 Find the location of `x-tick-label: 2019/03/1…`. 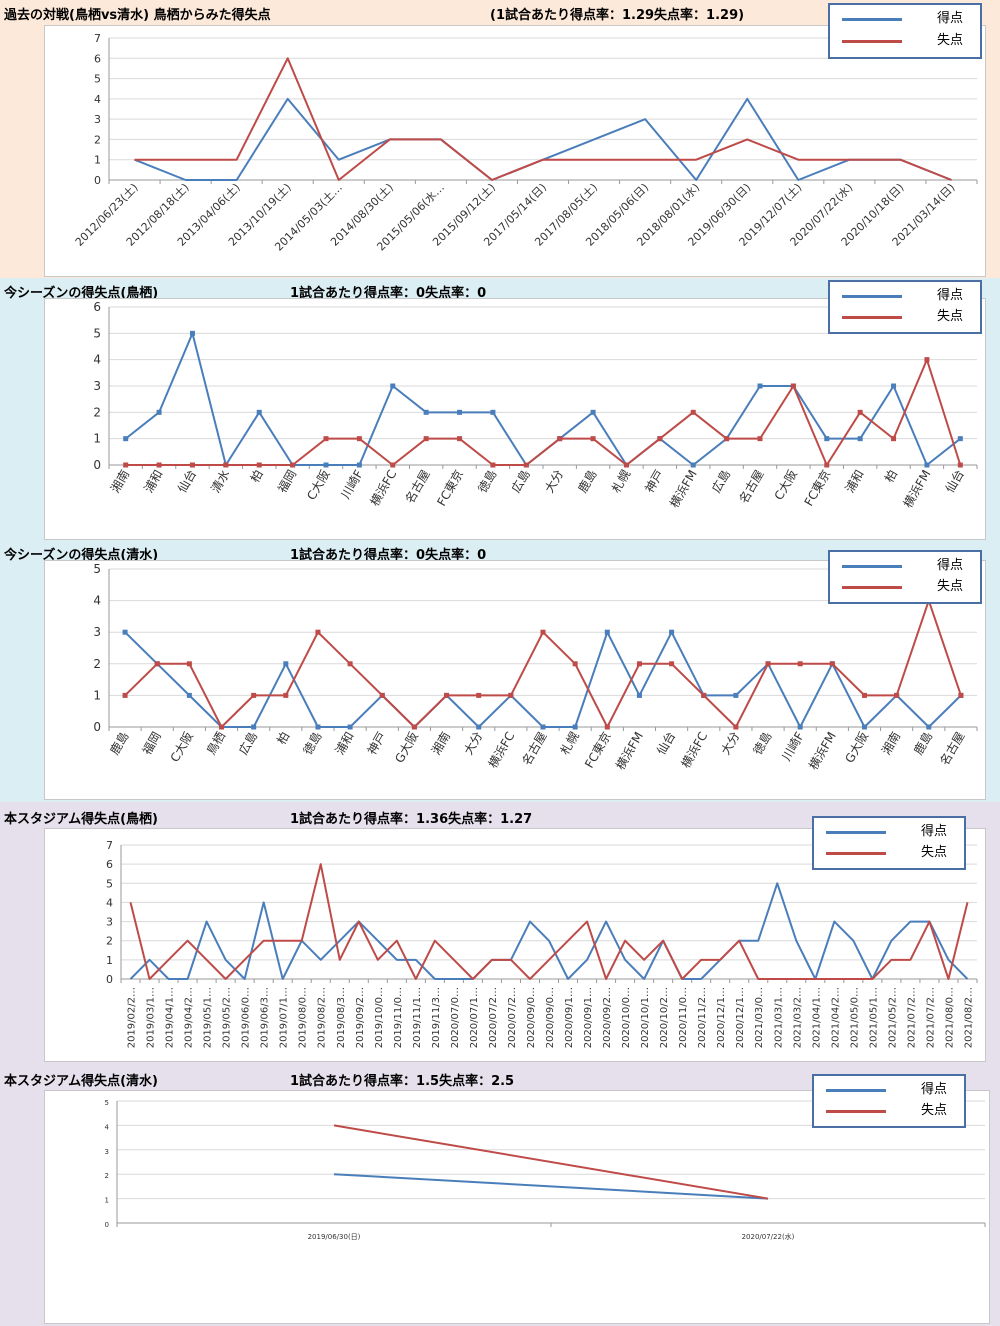

x-tick-label: 2019/03/1… is located at coordinates (151, 1017).